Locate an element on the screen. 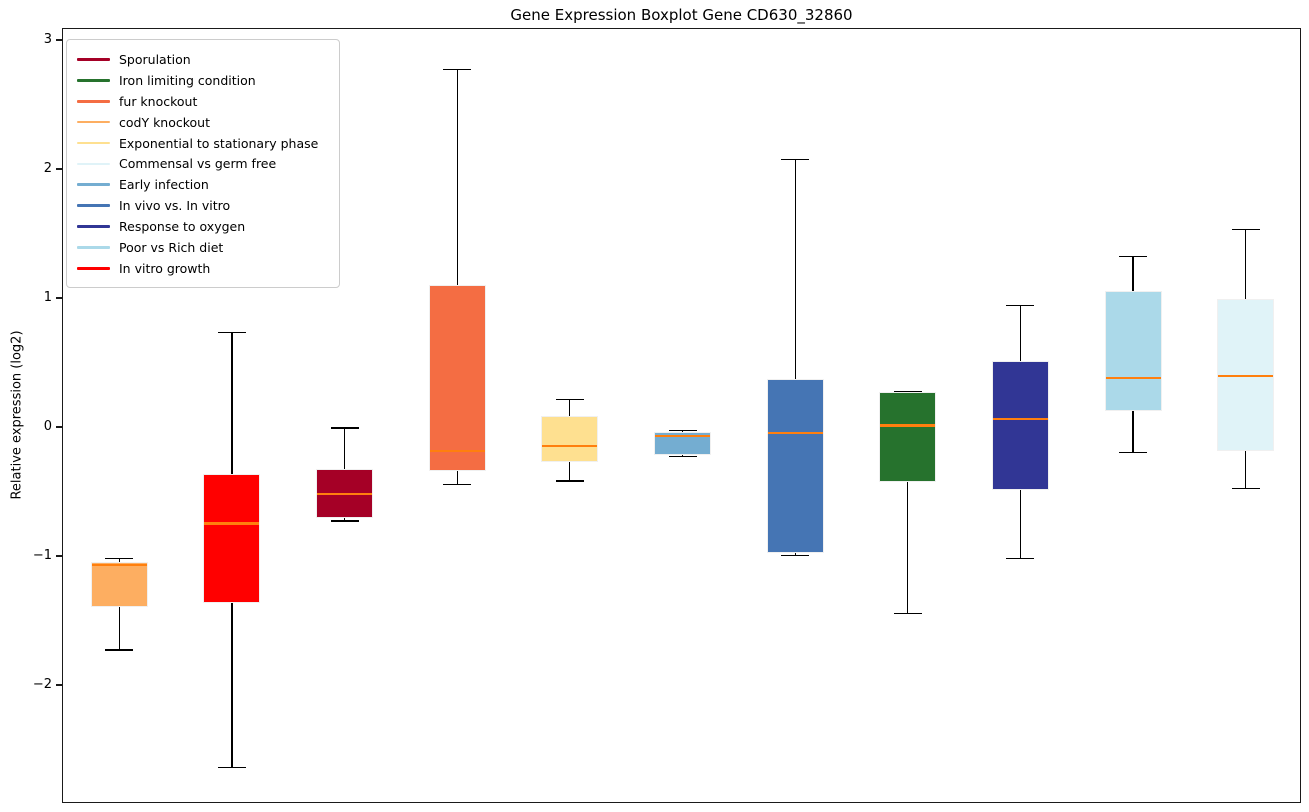 The height and width of the screenshot is (812, 1309). legend-item: Iron limiting condition is located at coordinates (203, 80).